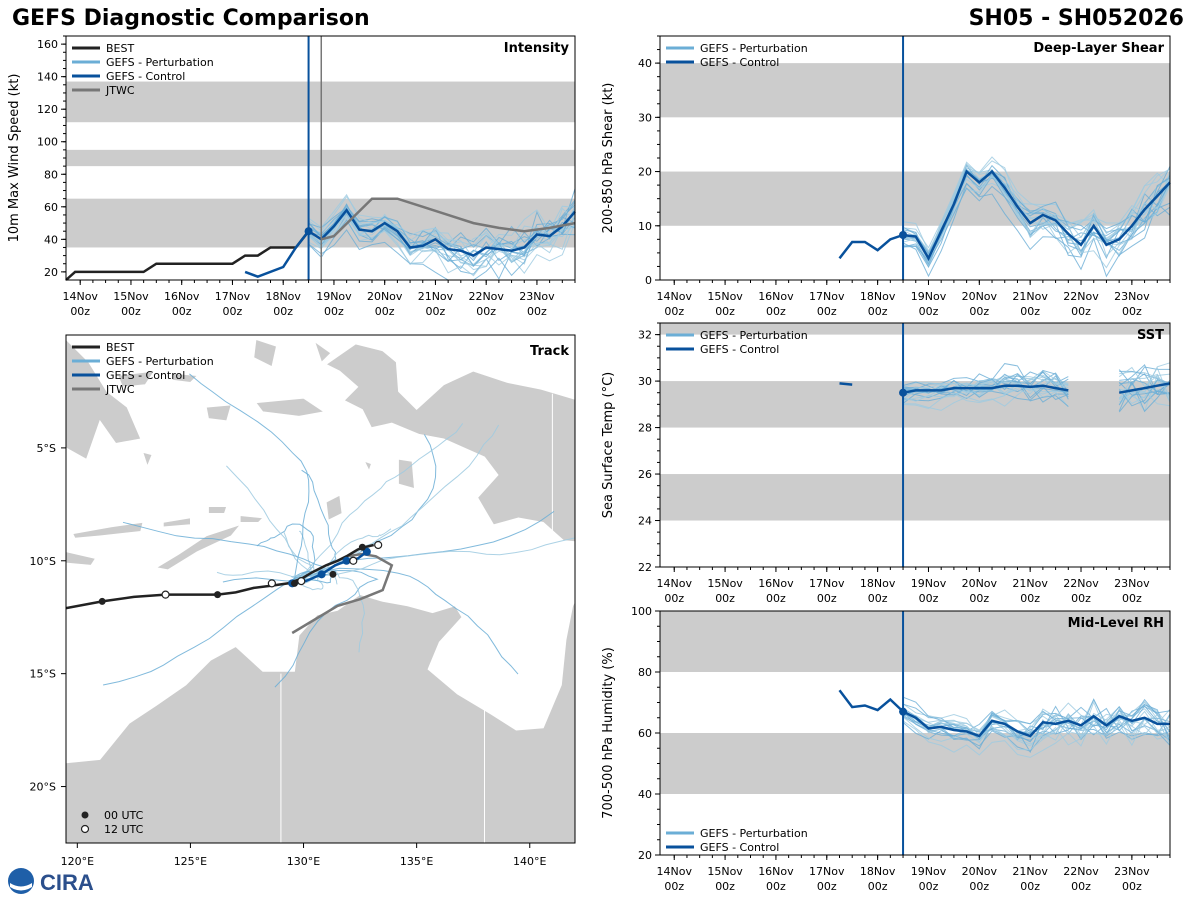  Describe the element at coordinates (608, 158) in the screenshot. I see `y-axis-label: 200-850 hPa Shear (kt)` at that location.